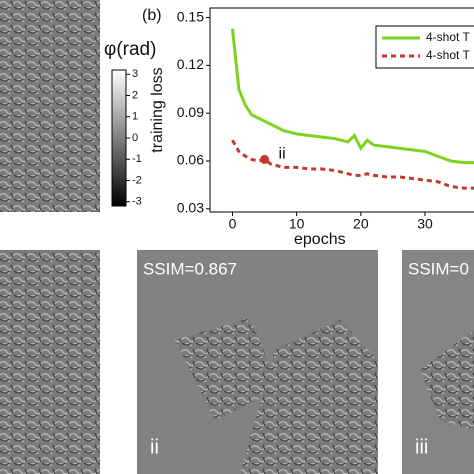  Describe the element at coordinates (265, 159) in the screenshot. I see `annotation-point` at that location.